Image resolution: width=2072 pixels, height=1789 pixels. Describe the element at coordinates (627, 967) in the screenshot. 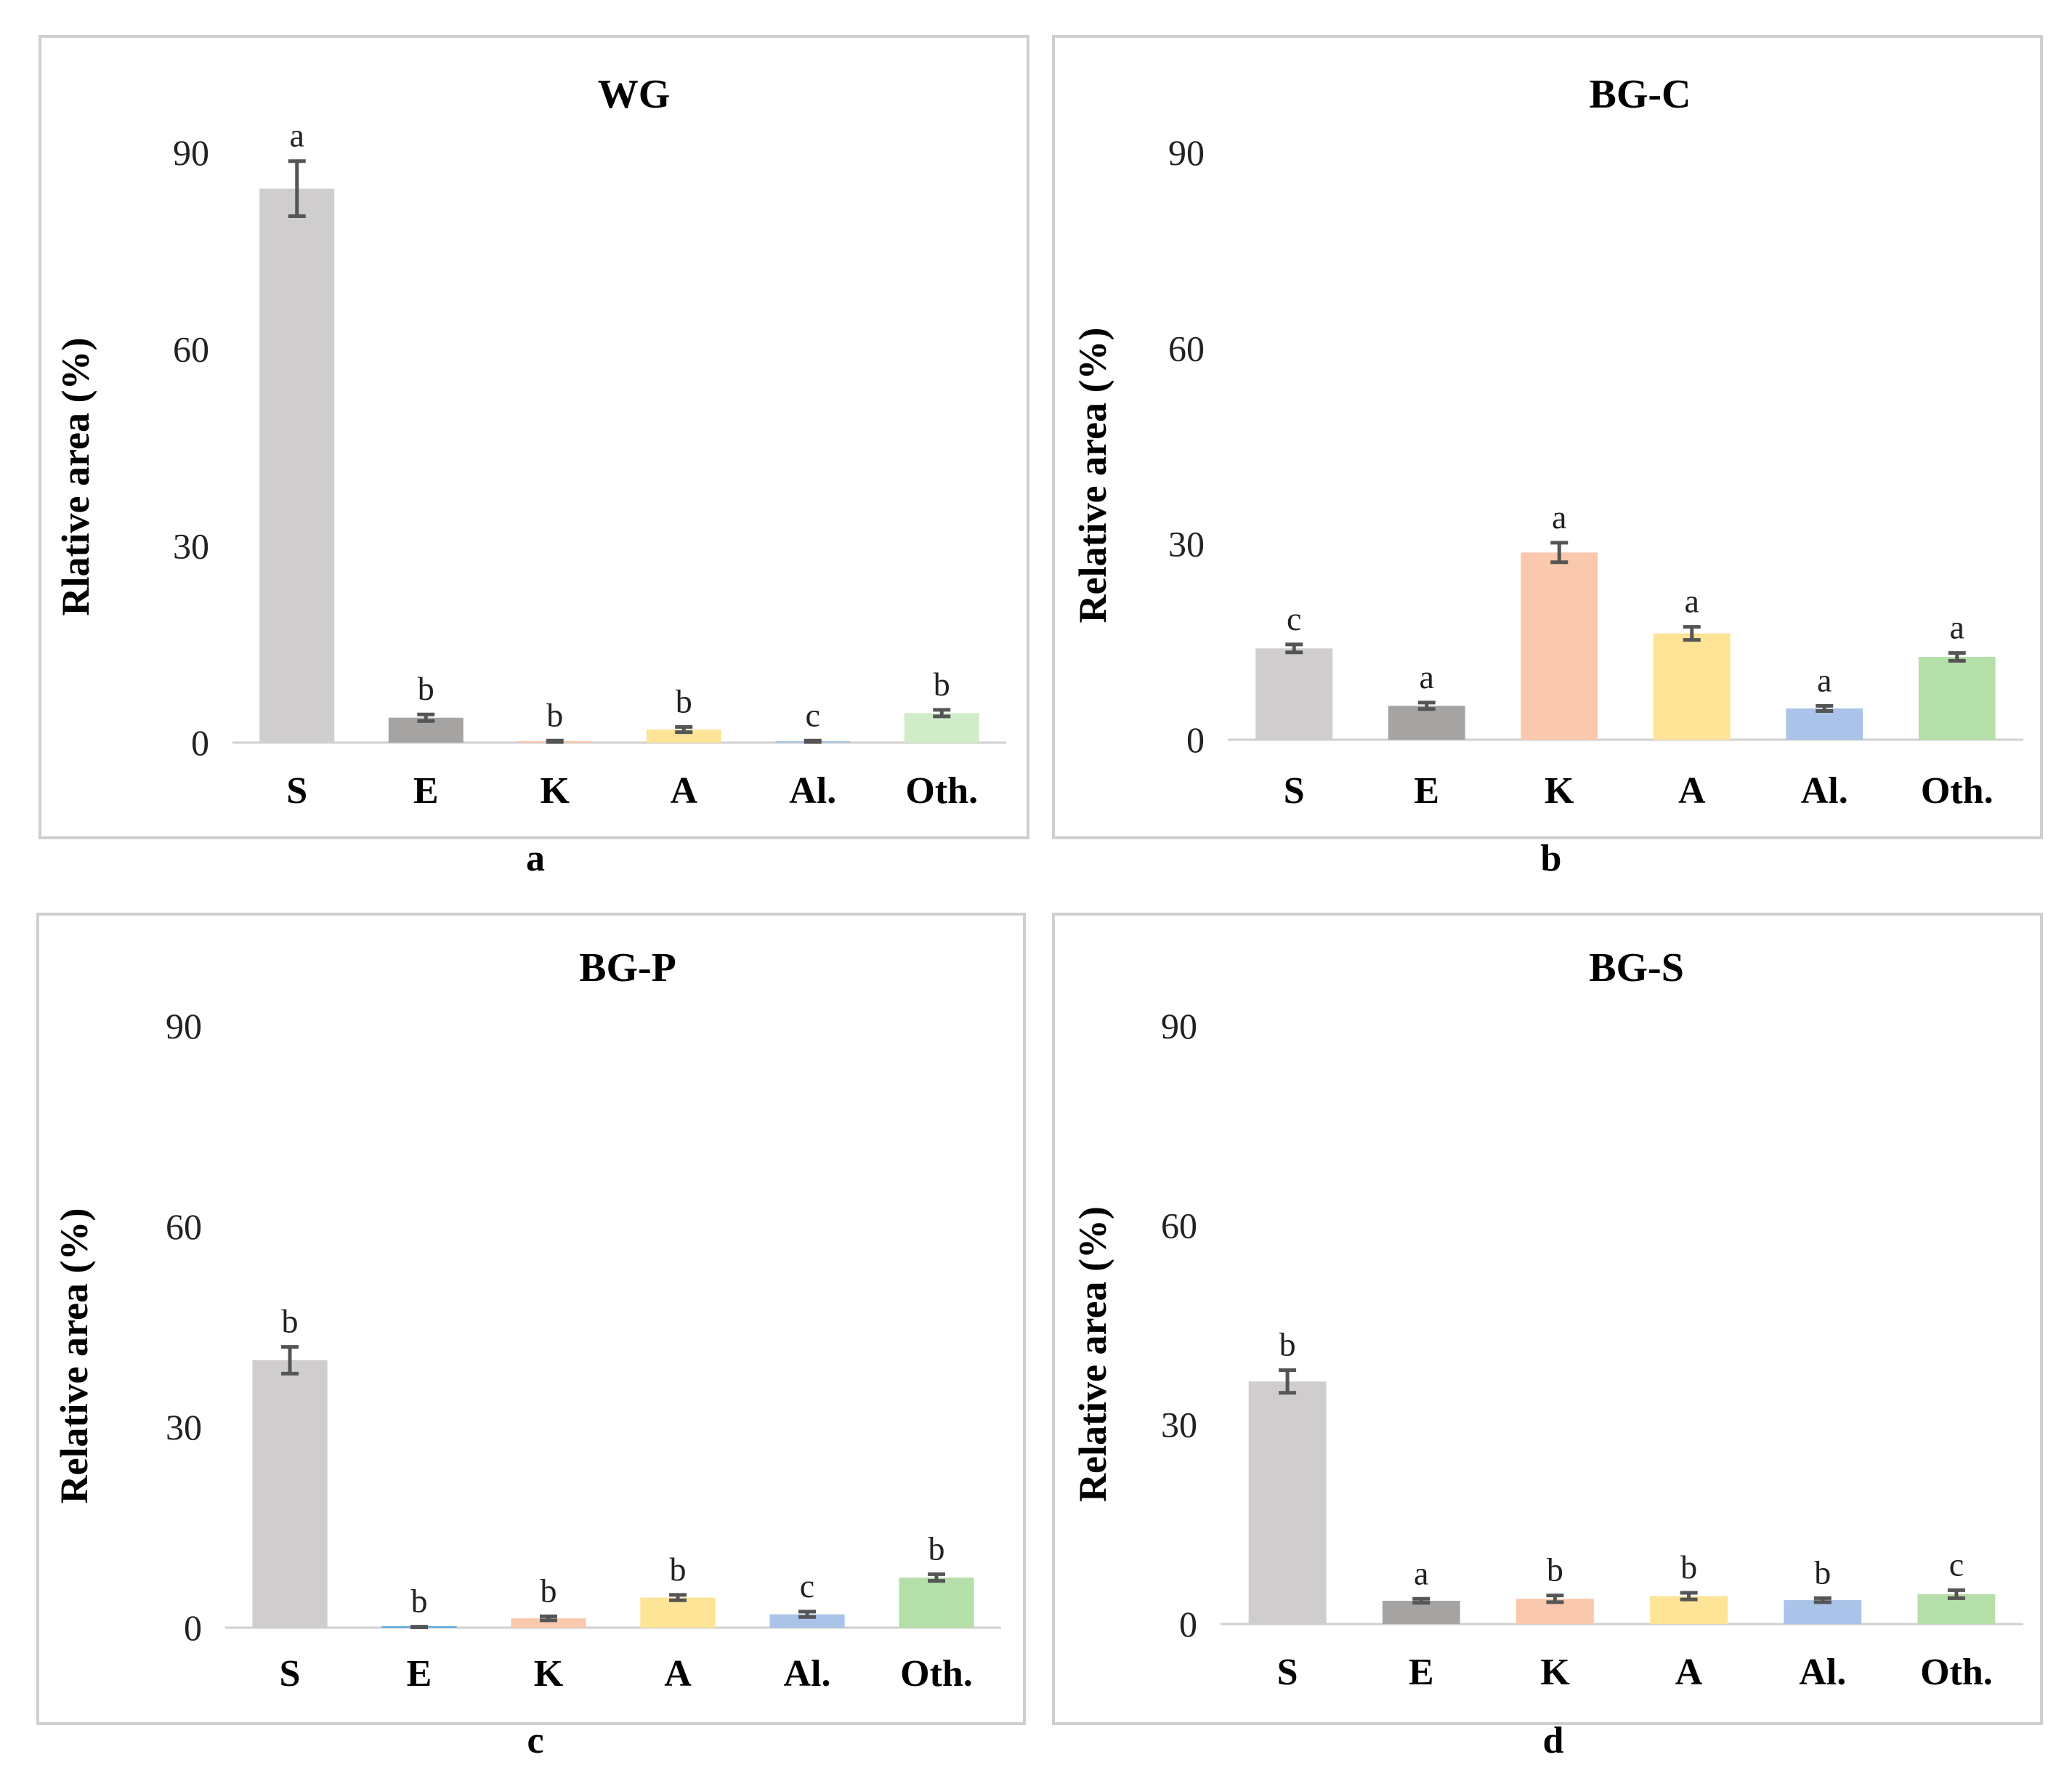

I see `chart-title: BG-P` at that location.